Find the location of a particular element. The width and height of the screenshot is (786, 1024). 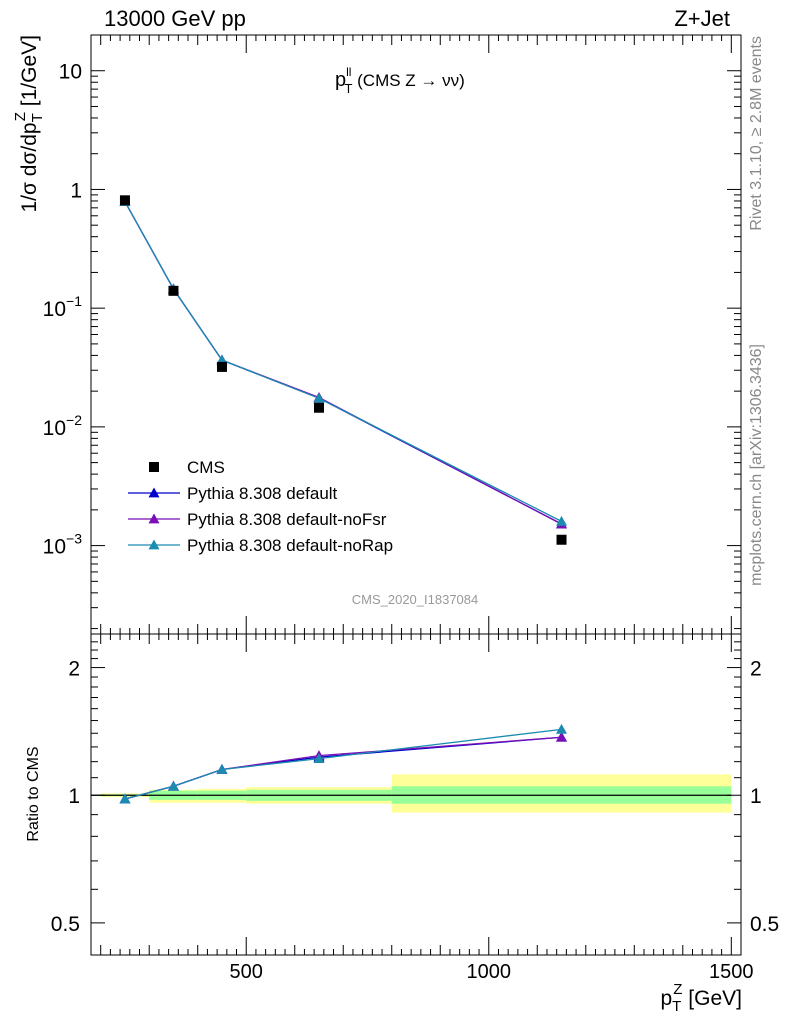

legend-entry-label: Pythia 8.308 default is located at coordinates (262, 493).